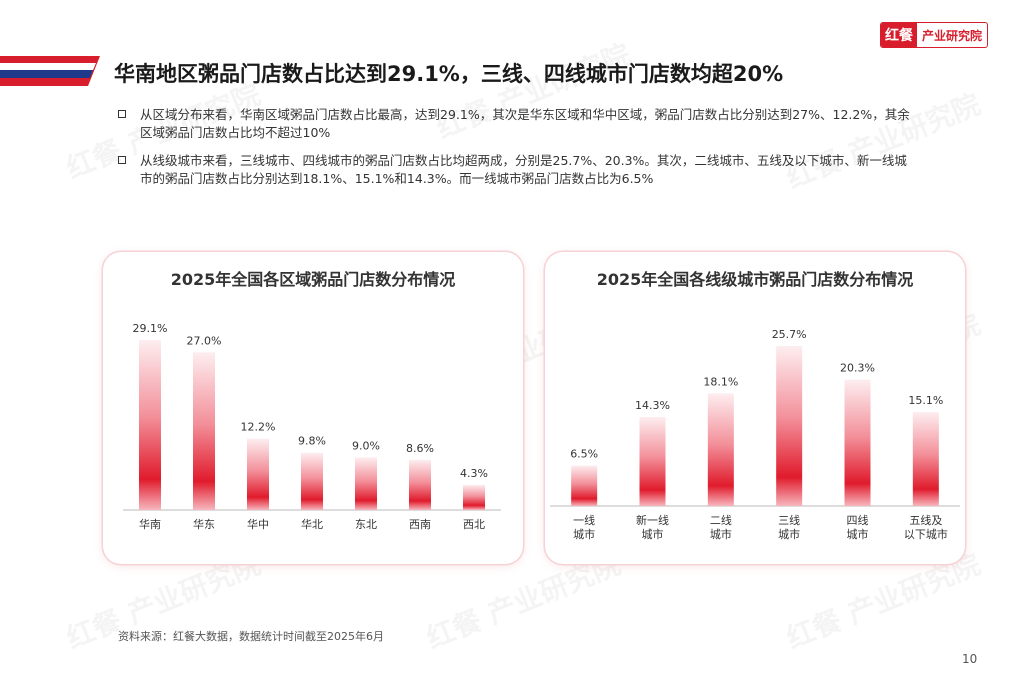  I want to click on data-label: 8.6%, so click(420, 448).